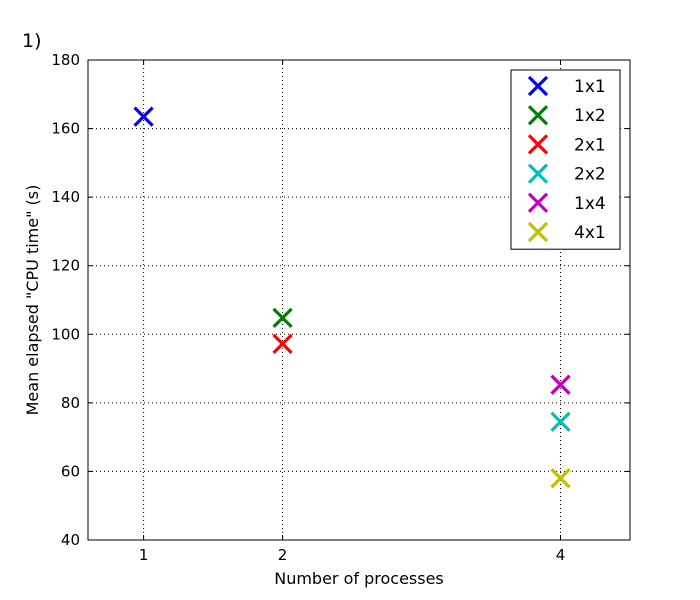 The image size is (700, 600). I want to click on y-axis-label: Mean elapsed "CPU time" (s), so click(32, 300).